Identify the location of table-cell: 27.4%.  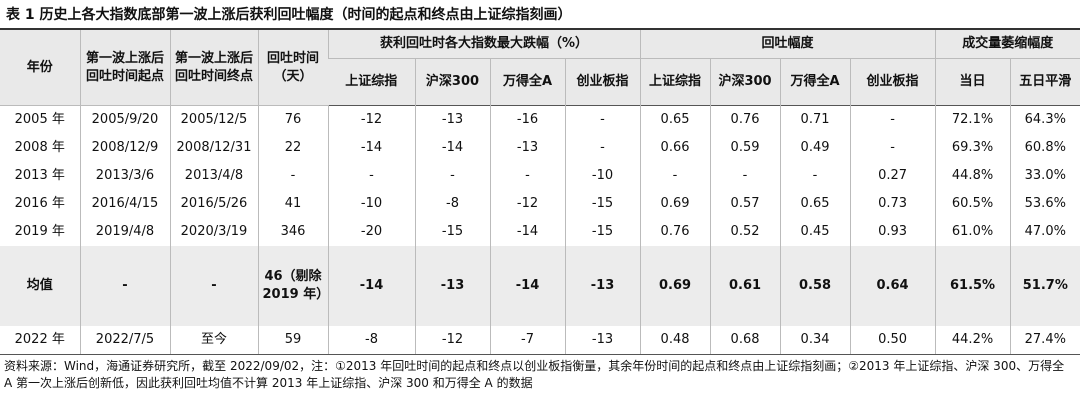
(1044, 340).